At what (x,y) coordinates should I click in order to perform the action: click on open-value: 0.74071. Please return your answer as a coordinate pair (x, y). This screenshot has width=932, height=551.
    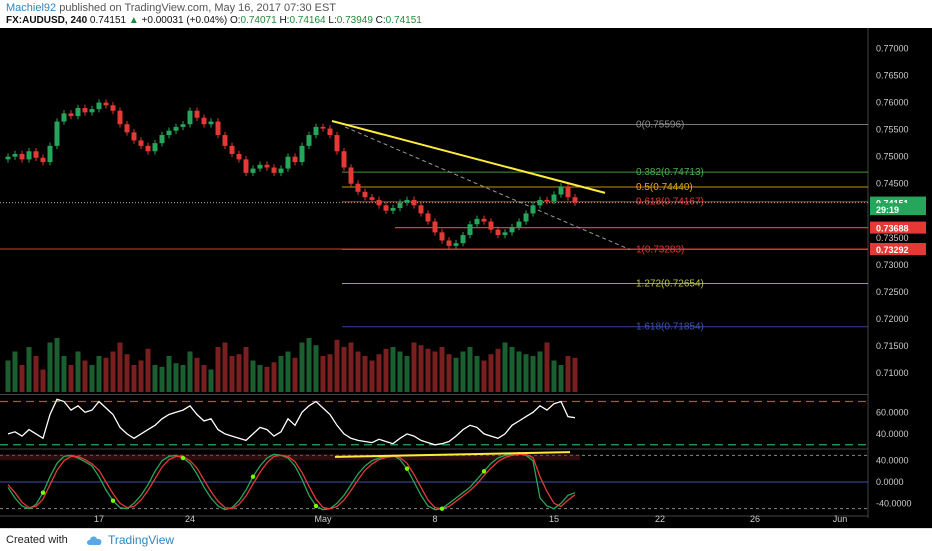
    Looking at the image, I should click on (258, 20).